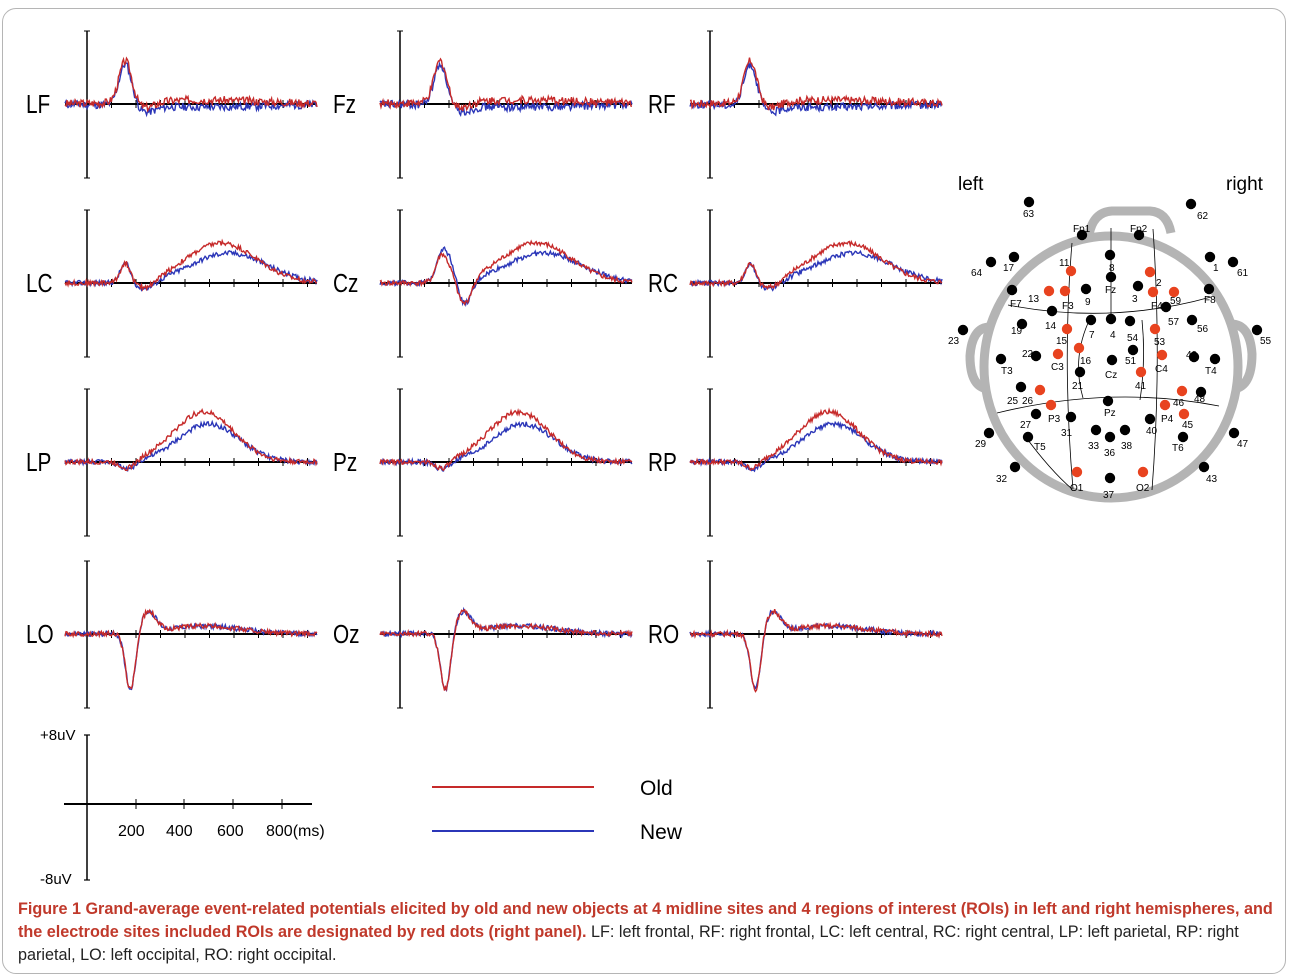 The width and height of the screenshot is (1290, 979). Describe the element at coordinates (1127, 446) in the screenshot. I see `electrode-label: 38` at that location.